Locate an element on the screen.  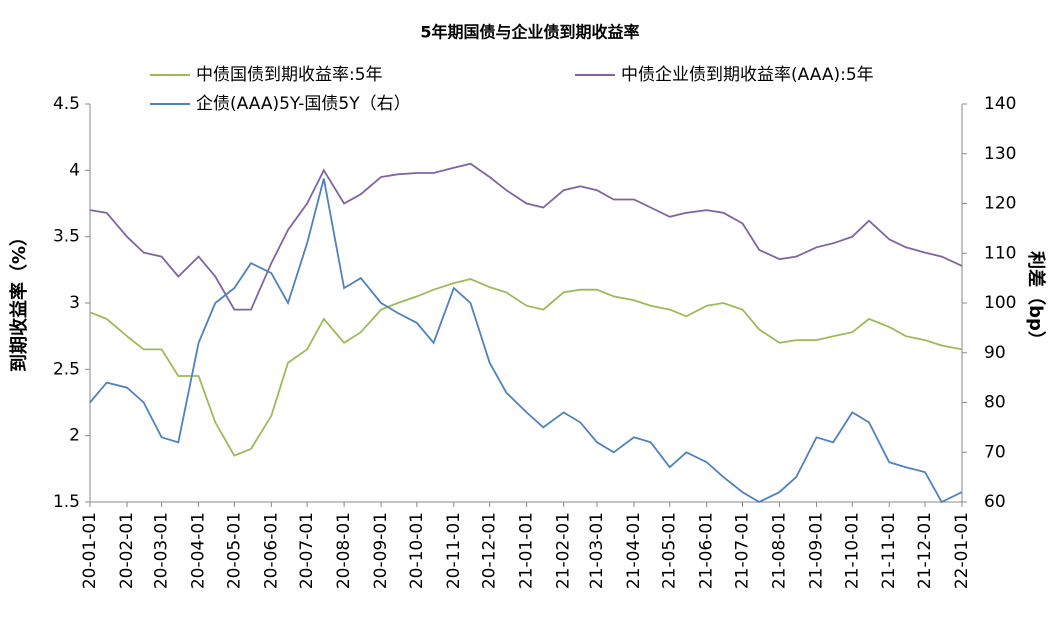
y2-tick-label: 140 is located at coordinates (1000, 104).